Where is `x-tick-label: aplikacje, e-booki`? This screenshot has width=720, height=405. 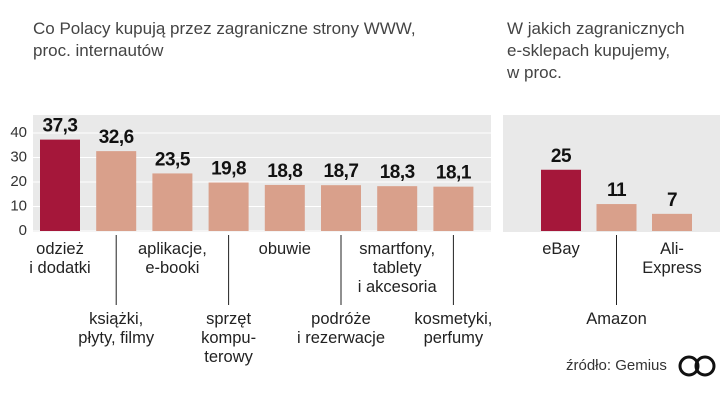 x-tick-label: aplikacje, e-booki is located at coordinates (172, 258).